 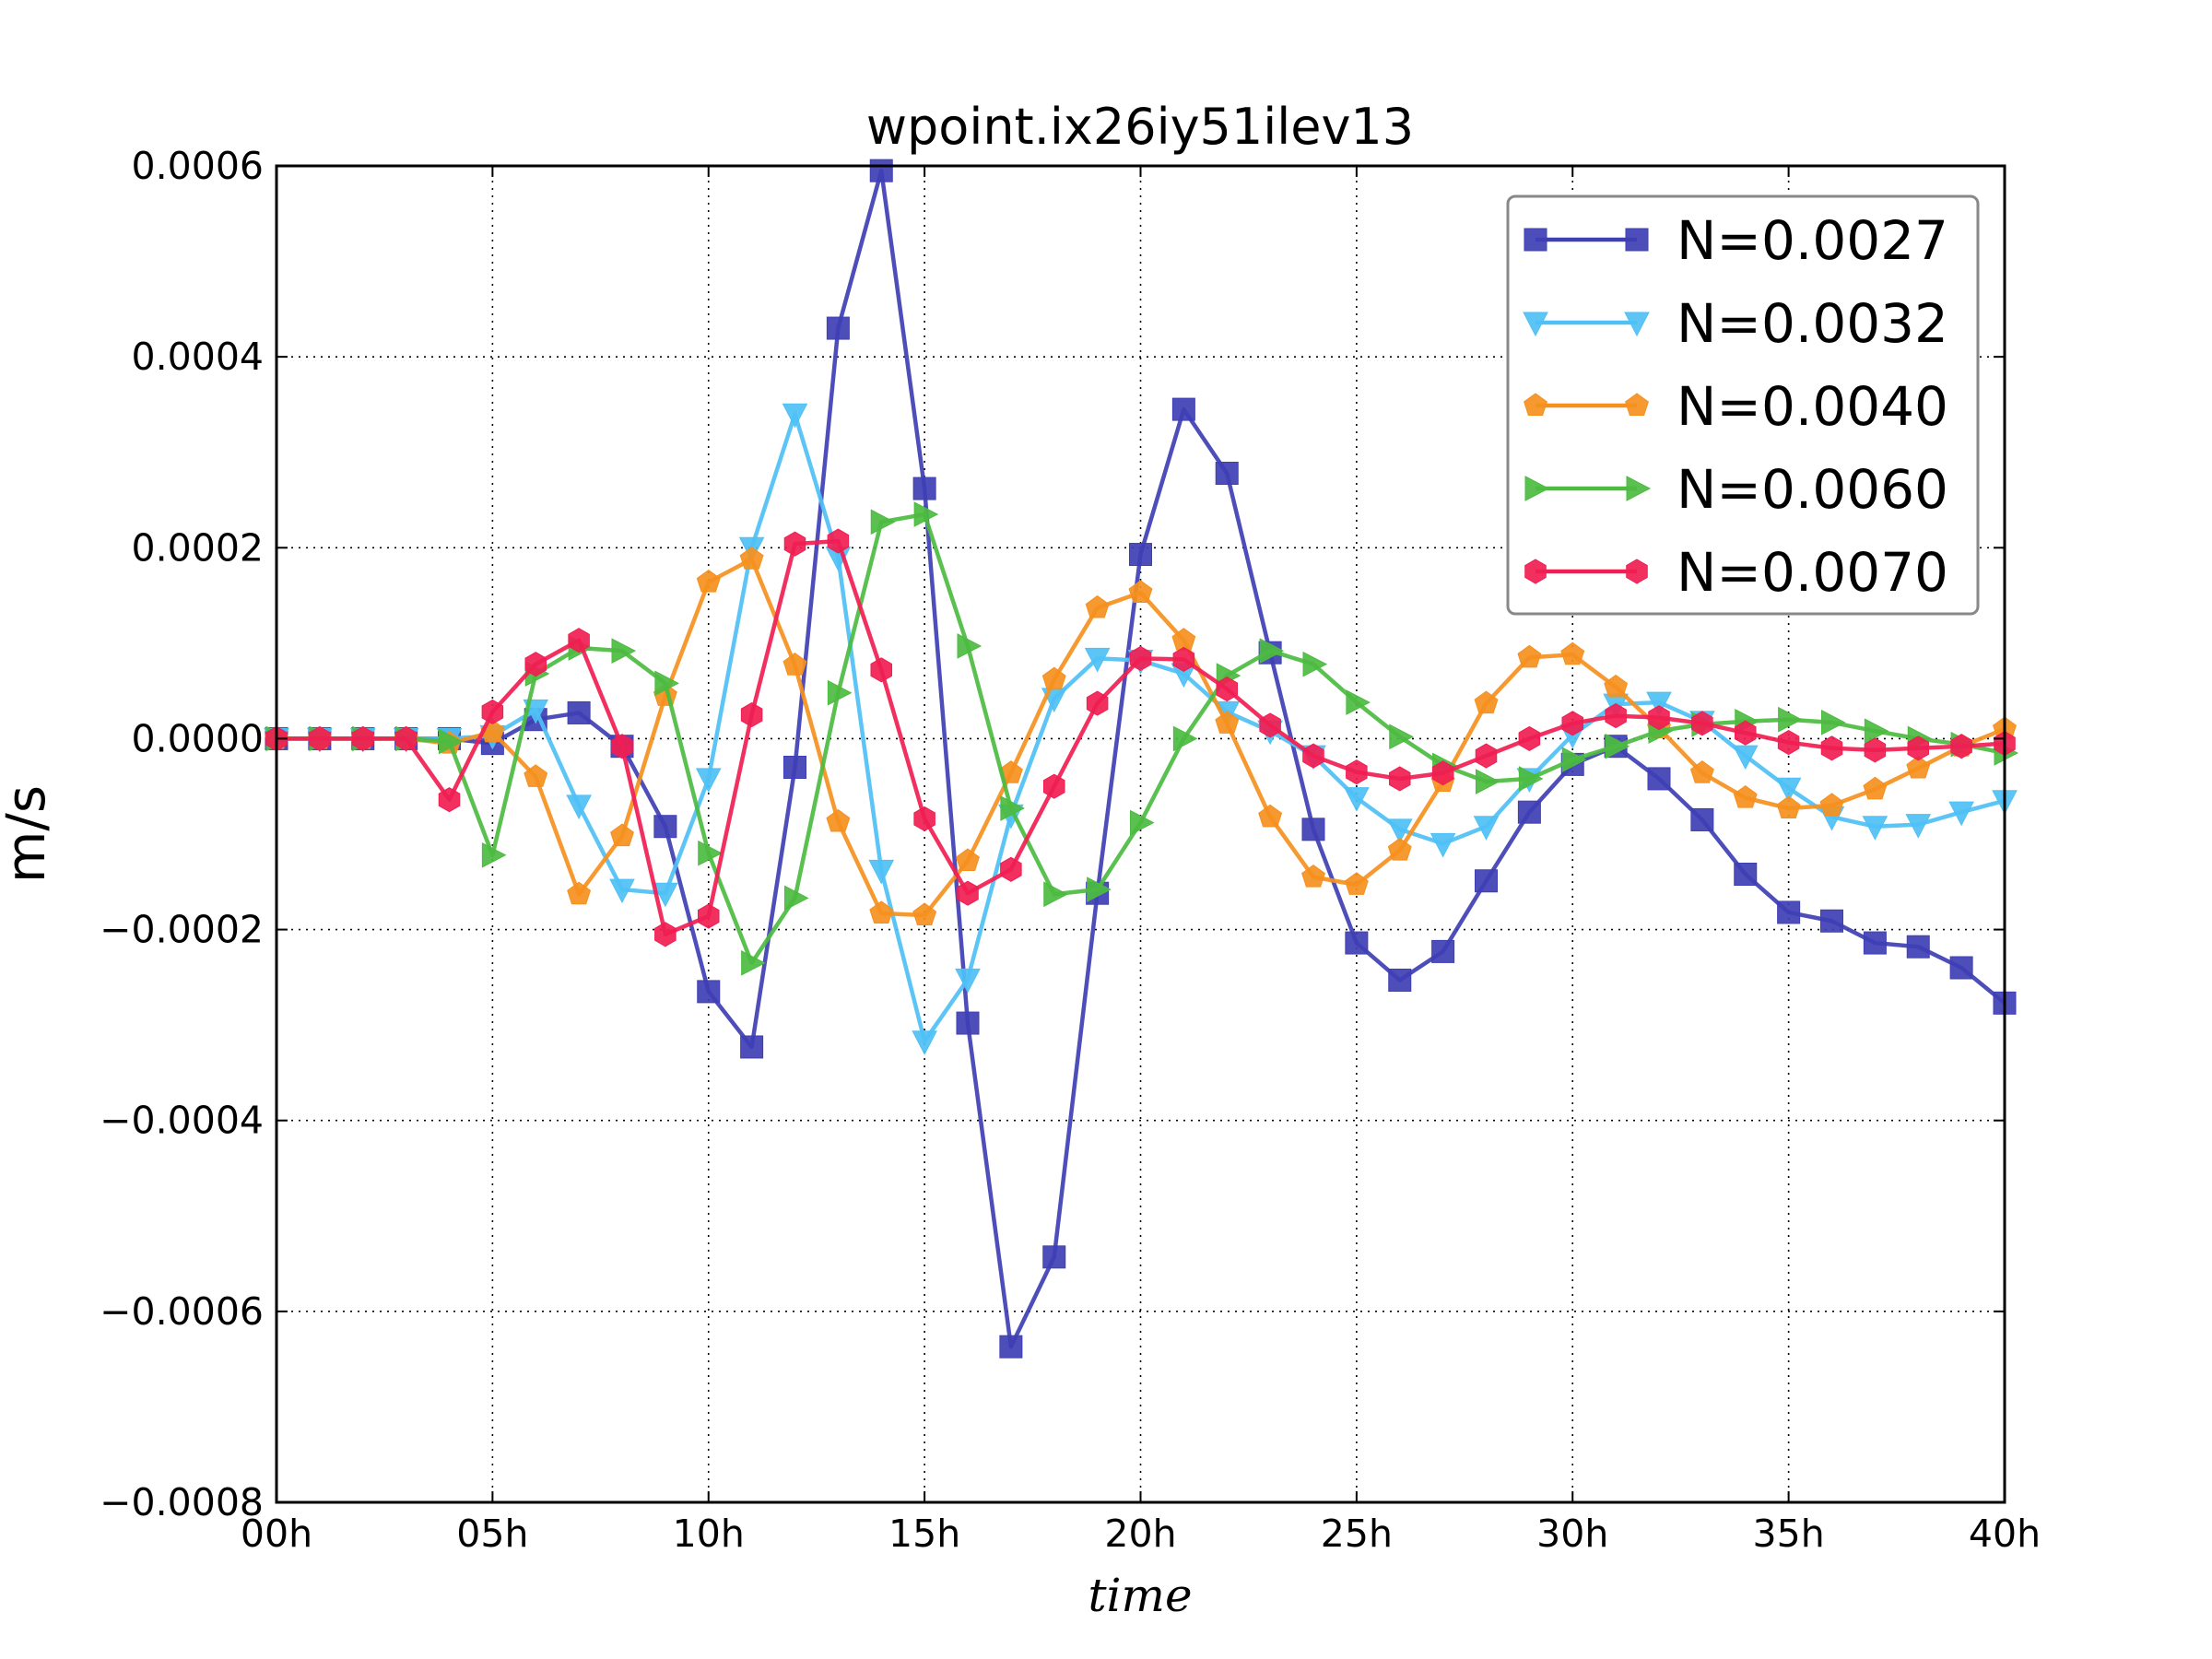 What do you see at coordinates (1812, 240) in the screenshot?
I see `legend-label: N=0.0027` at bounding box center [1812, 240].